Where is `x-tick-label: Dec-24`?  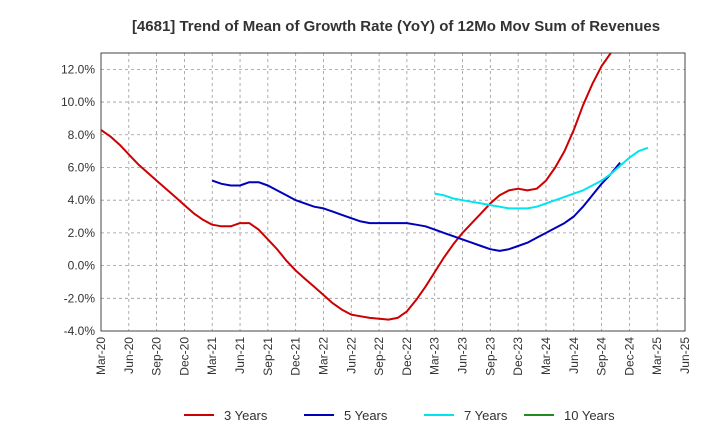
x-tick-label: Dec-24 is located at coordinates (629, 356).